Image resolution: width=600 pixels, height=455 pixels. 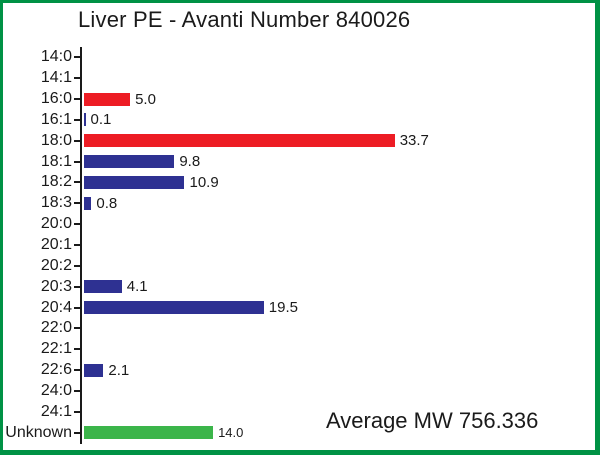 What do you see at coordinates (299, 265) in the screenshot?
I see `chart-row: 20:2` at bounding box center [299, 265].